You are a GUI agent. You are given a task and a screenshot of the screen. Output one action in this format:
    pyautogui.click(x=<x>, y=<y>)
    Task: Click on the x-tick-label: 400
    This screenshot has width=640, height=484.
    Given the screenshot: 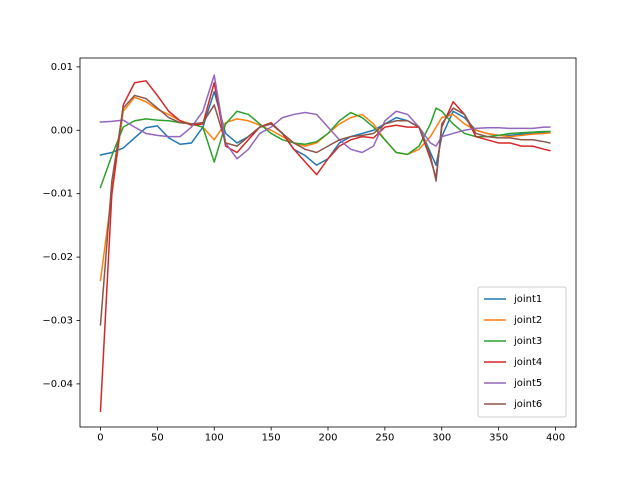 What is the action you would take?
    pyautogui.click(x=555, y=437)
    